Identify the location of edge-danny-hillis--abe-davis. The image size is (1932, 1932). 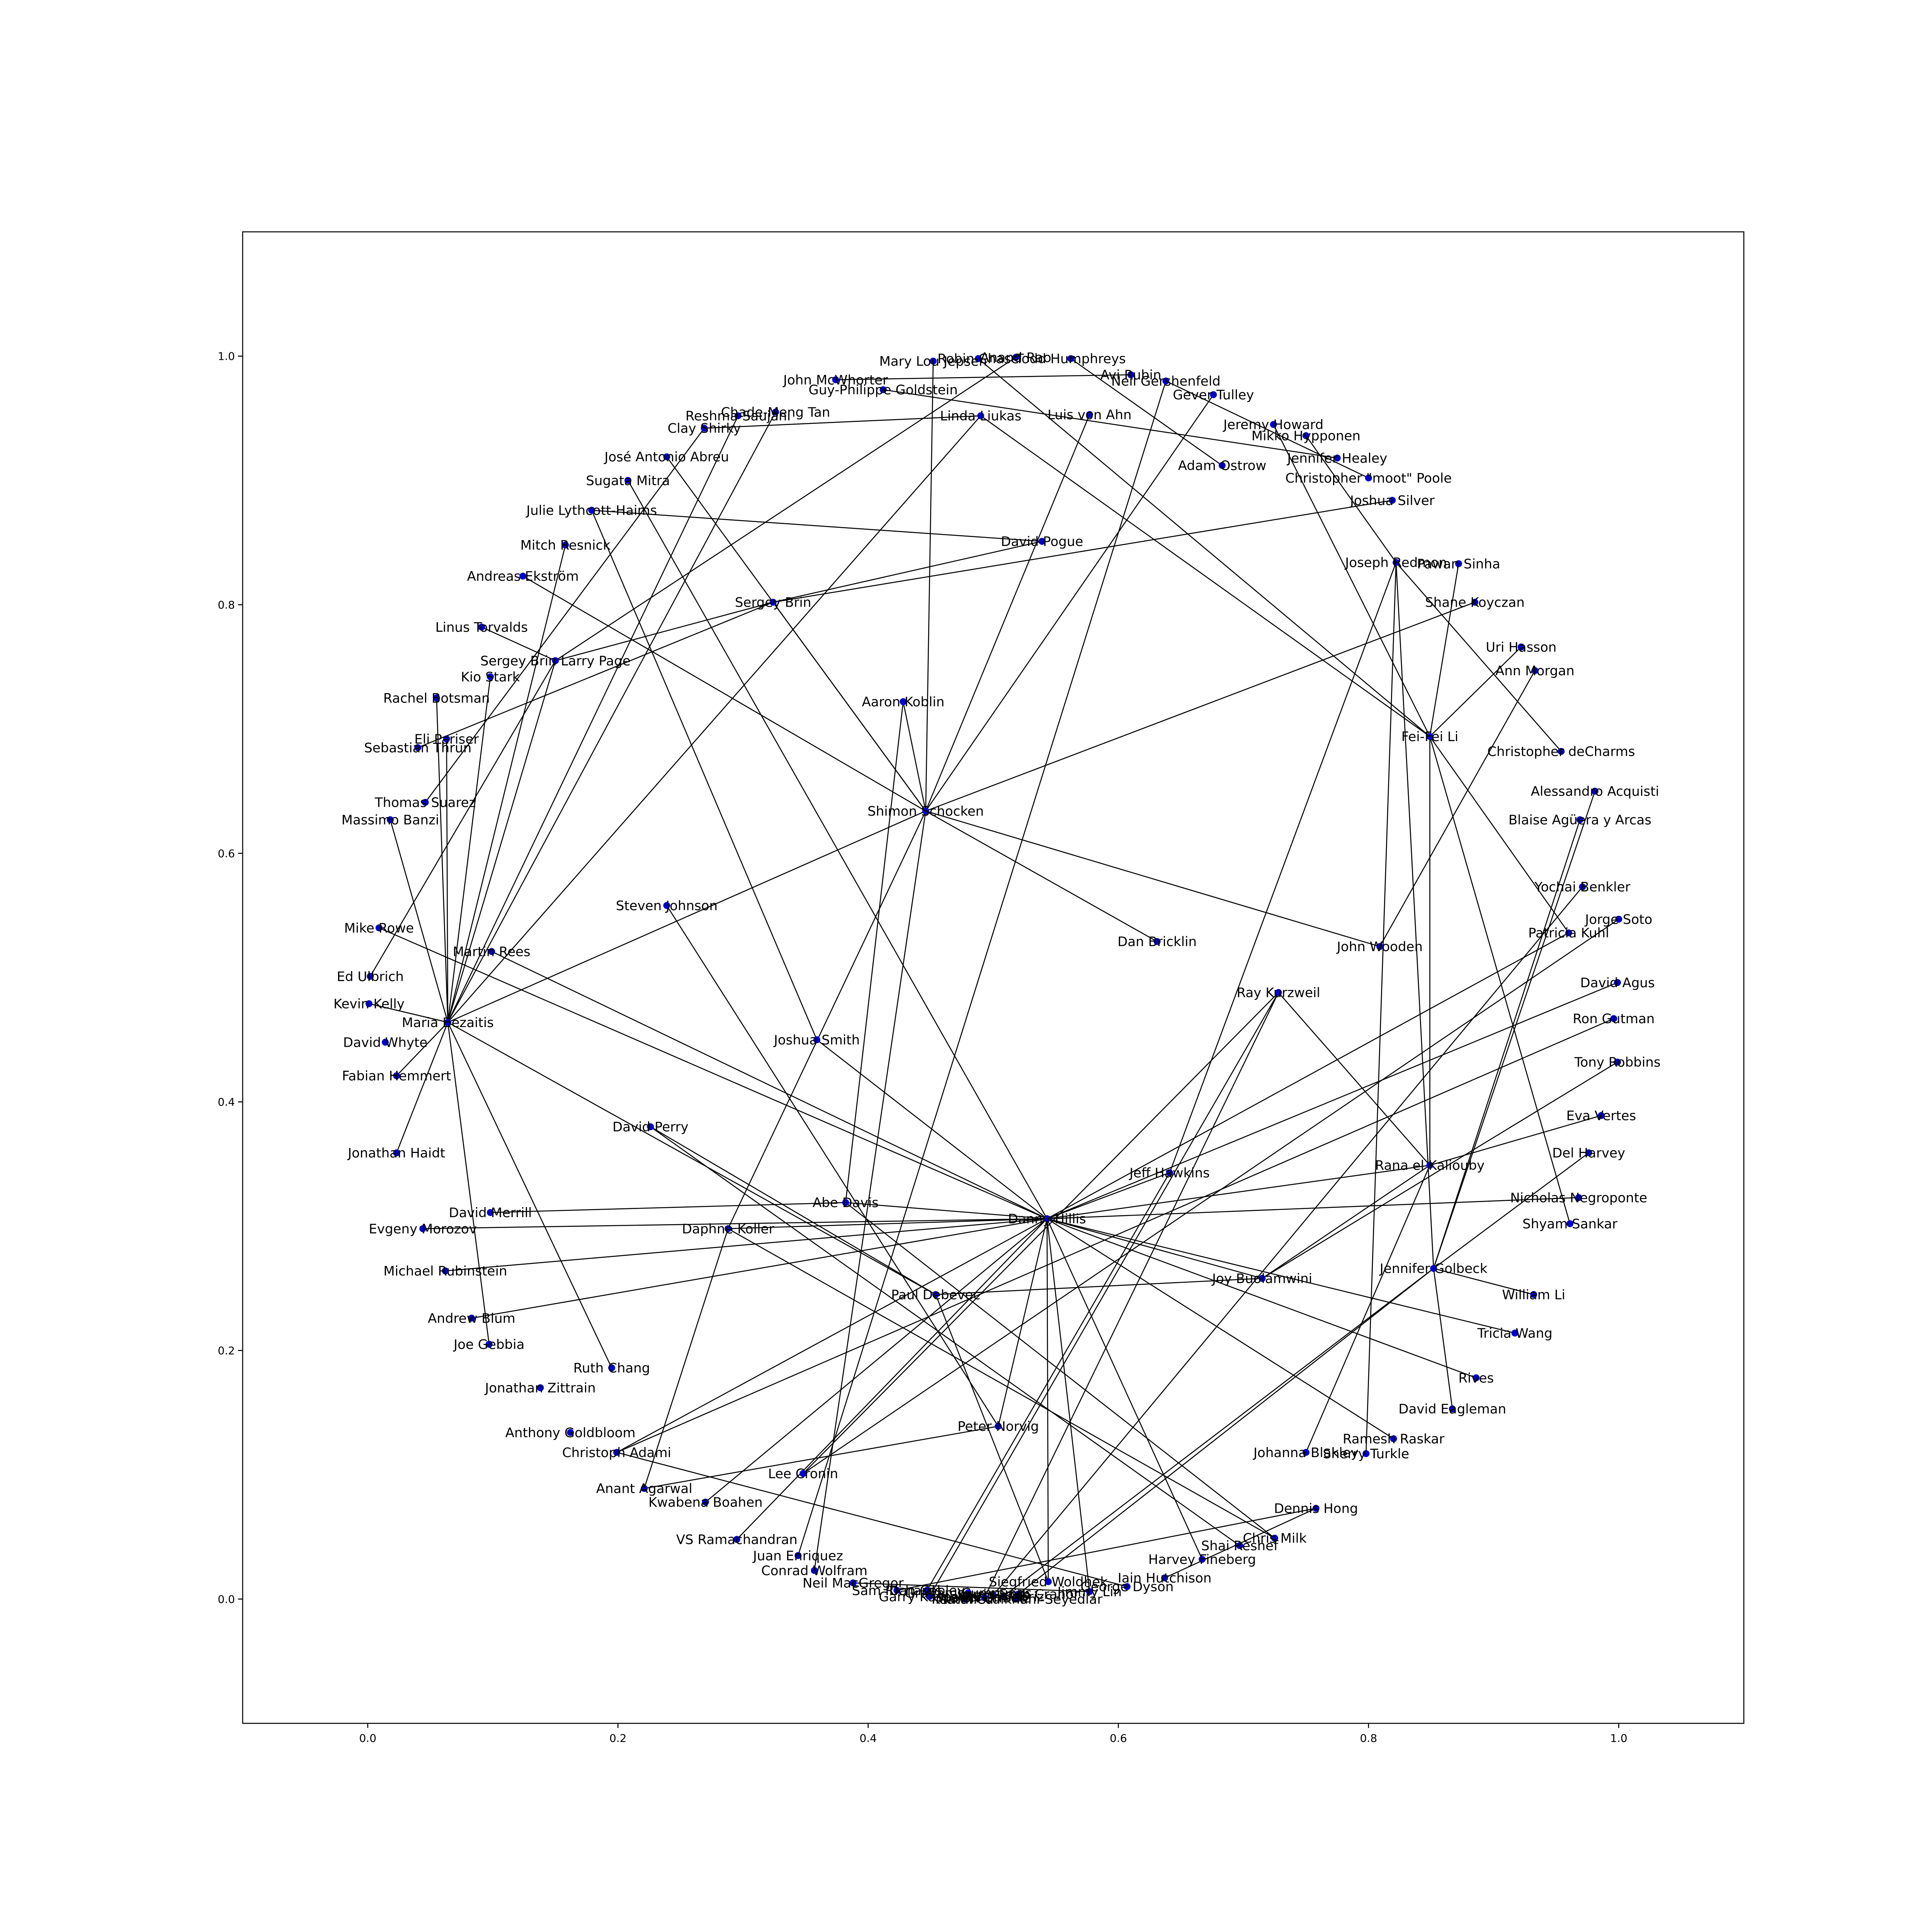
(946, 1211).